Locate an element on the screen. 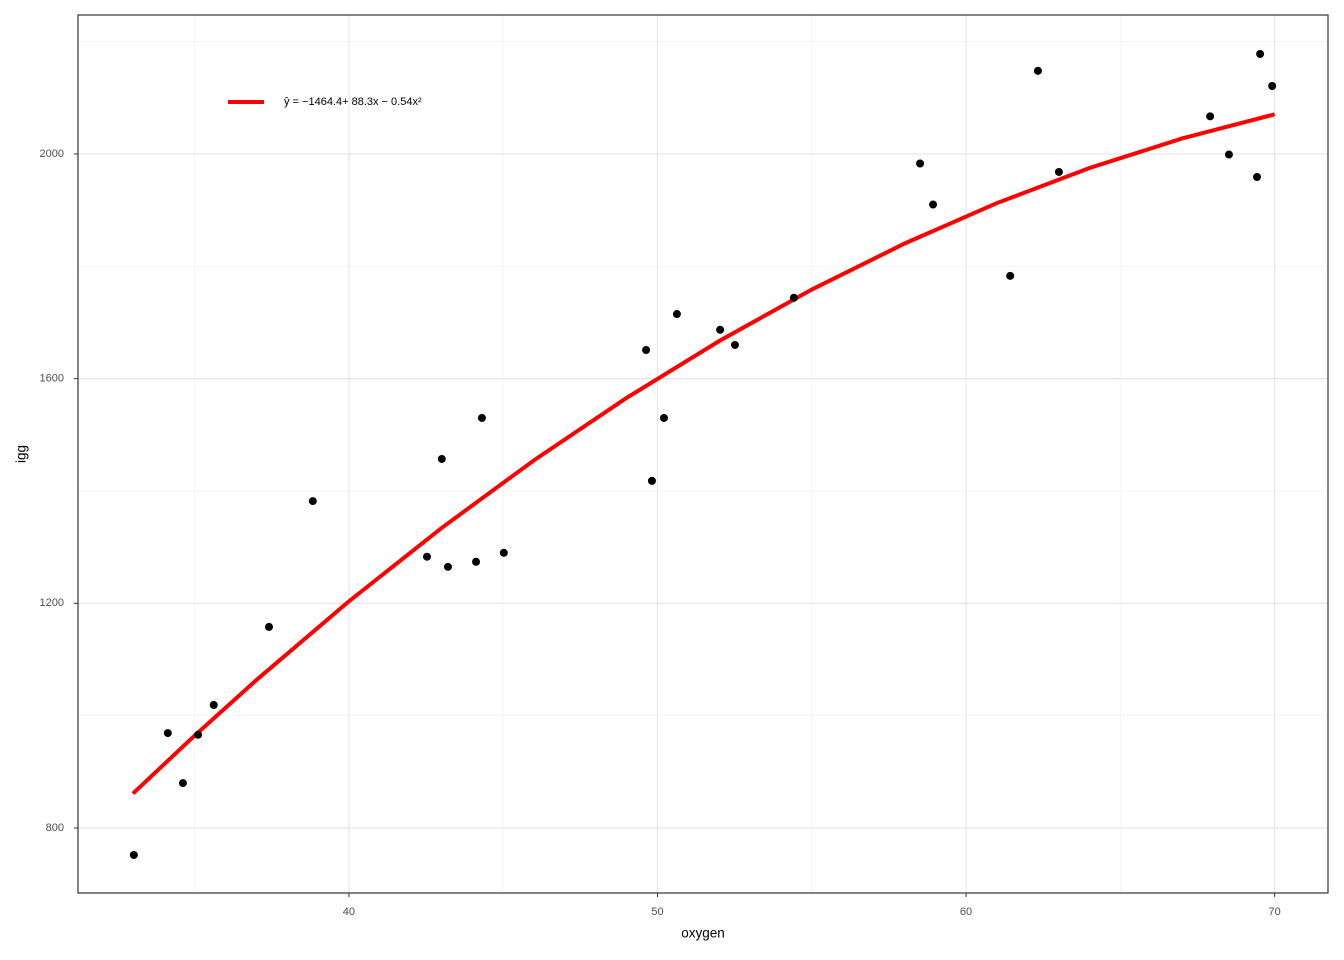 The width and height of the screenshot is (1344, 960). y-axis-title: igg is located at coordinates (21, 454).